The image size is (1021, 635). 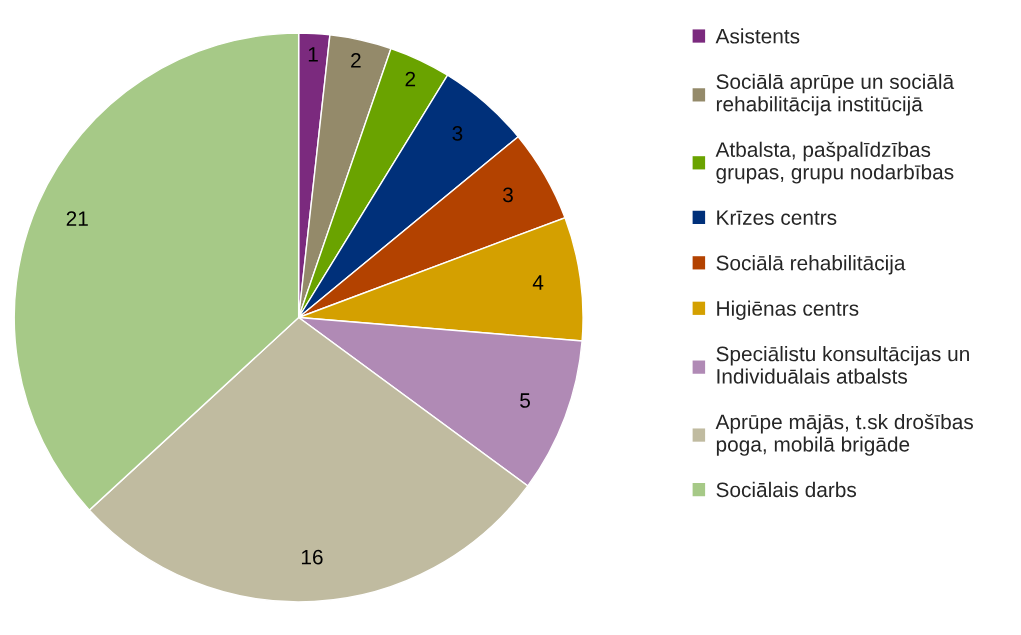 I want to click on legend-label: Sociālais darbs, so click(x=786, y=489).